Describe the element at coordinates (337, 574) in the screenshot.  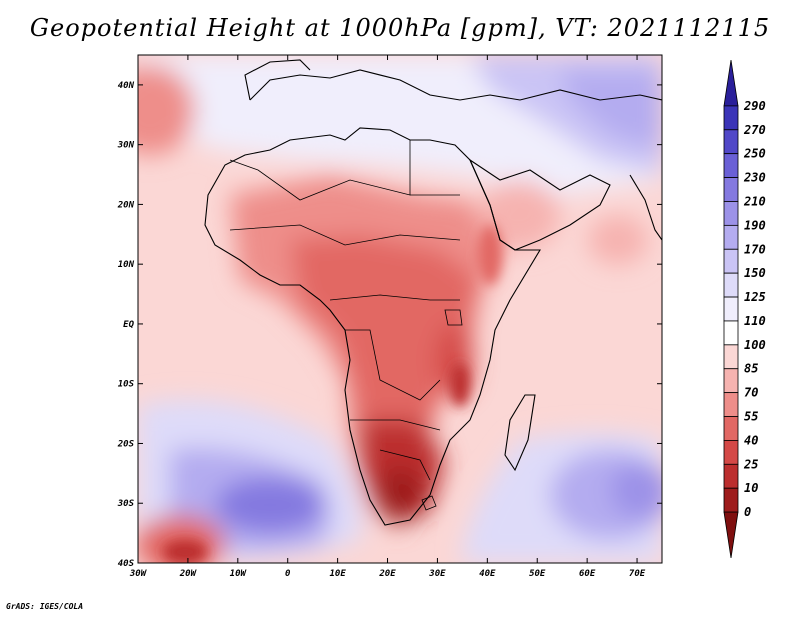
I see `lon-tick-label: 10E` at that location.